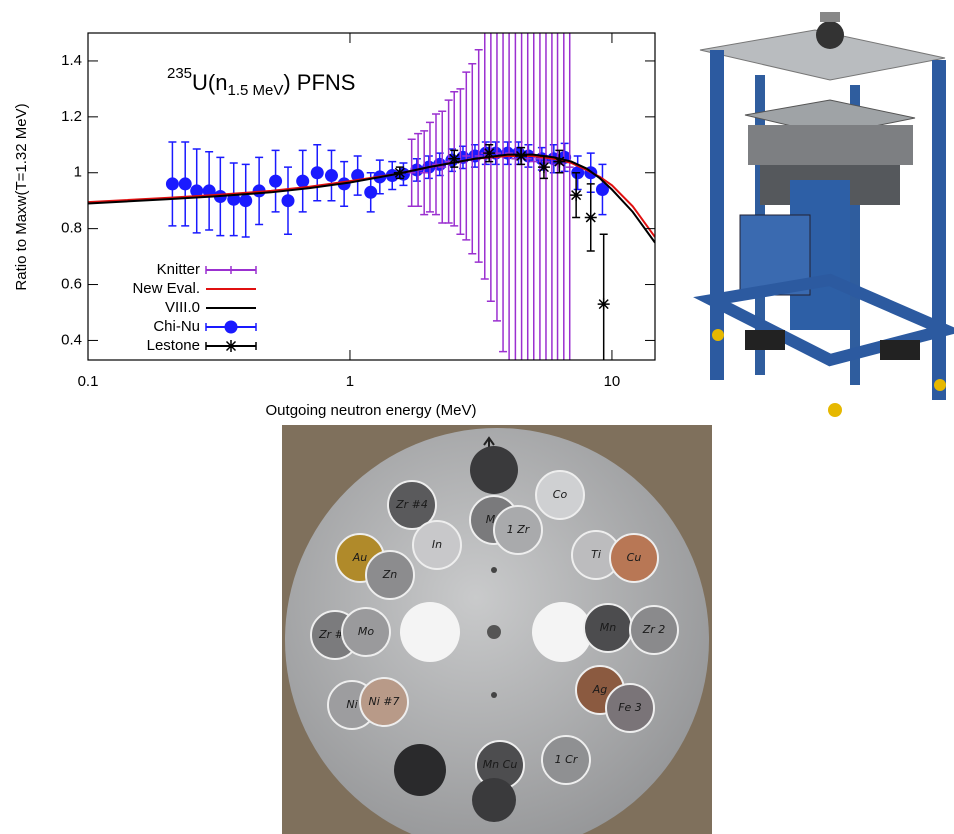  Describe the element at coordinates (173, 345) in the screenshot. I see `legend-label: Lestone` at that location.